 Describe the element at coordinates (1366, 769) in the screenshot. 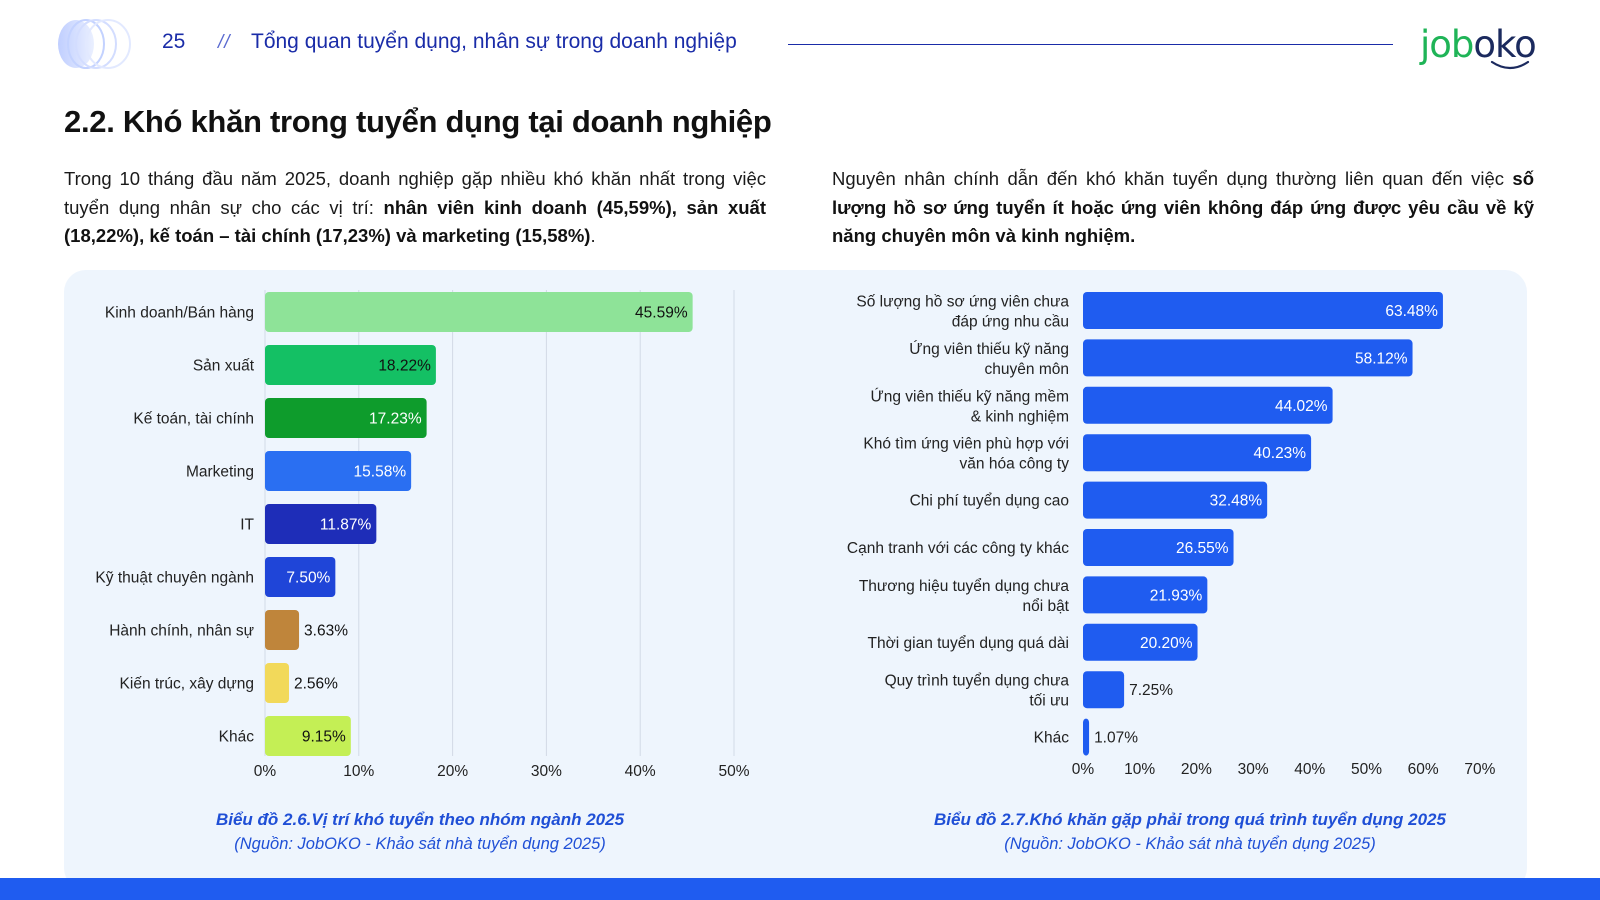

I see `right-x-tick: 50%` at that location.